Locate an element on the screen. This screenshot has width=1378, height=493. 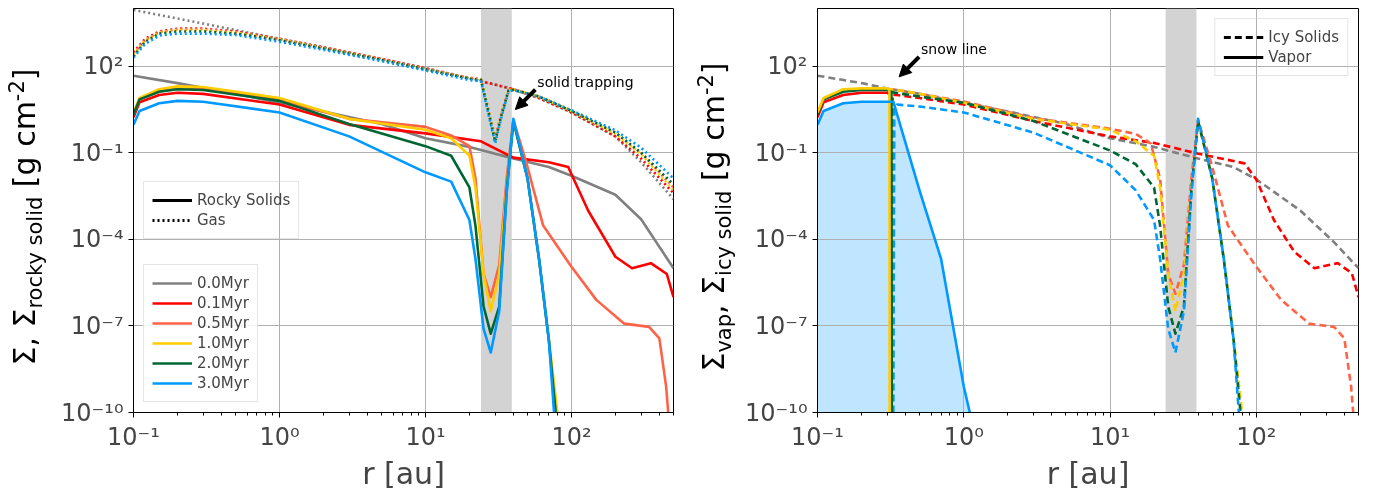
legend-label: 1.0Myr is located at coordinates (223, 343).